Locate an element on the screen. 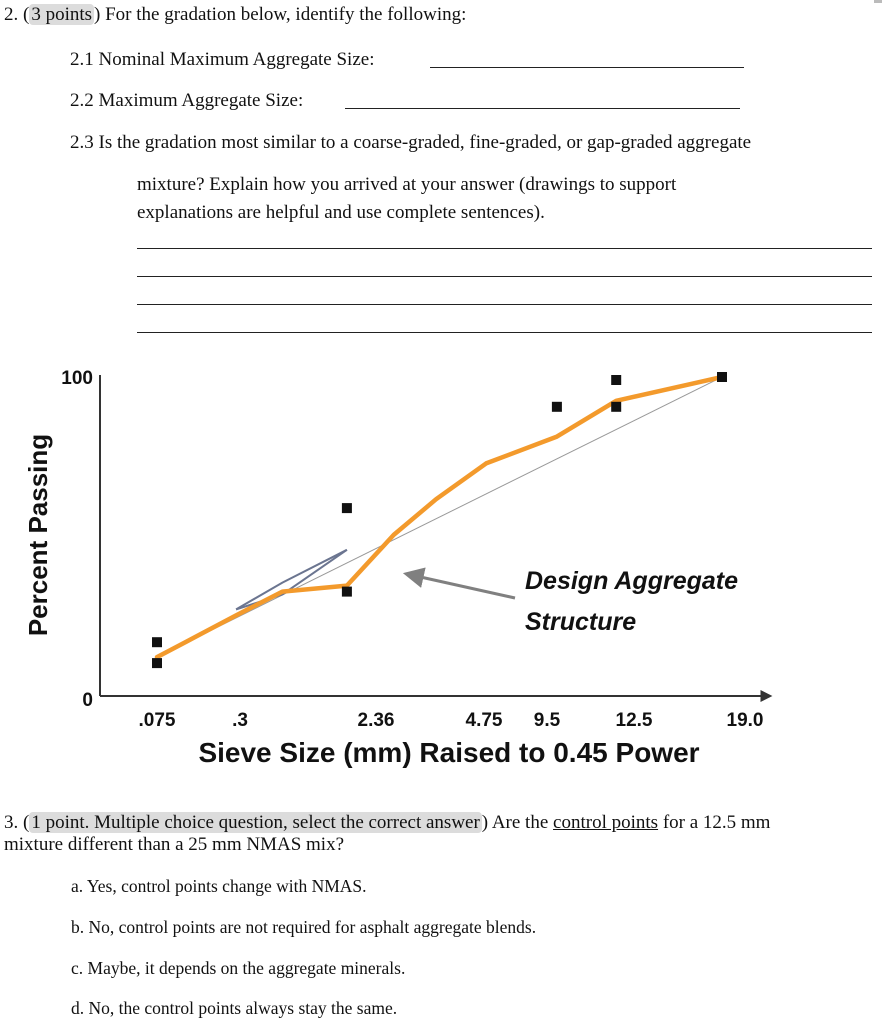 Image resolution: width=882 pixels, height=1024 pixels. restricted-zone-lower is located at coordinates (291, 579).